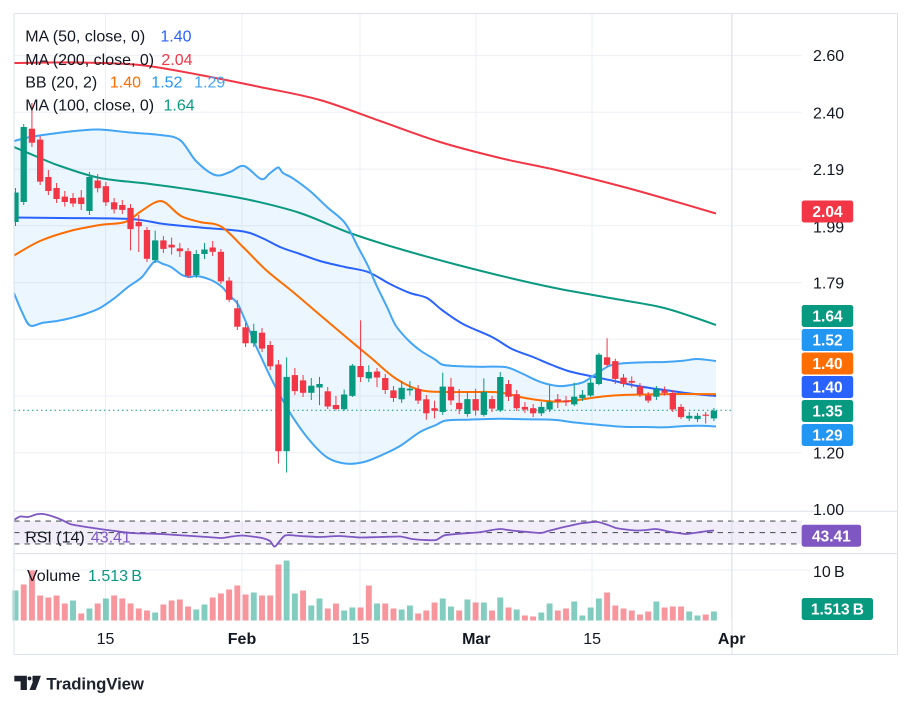  I want to click on svg-text: 1.00, so click(828, 510).